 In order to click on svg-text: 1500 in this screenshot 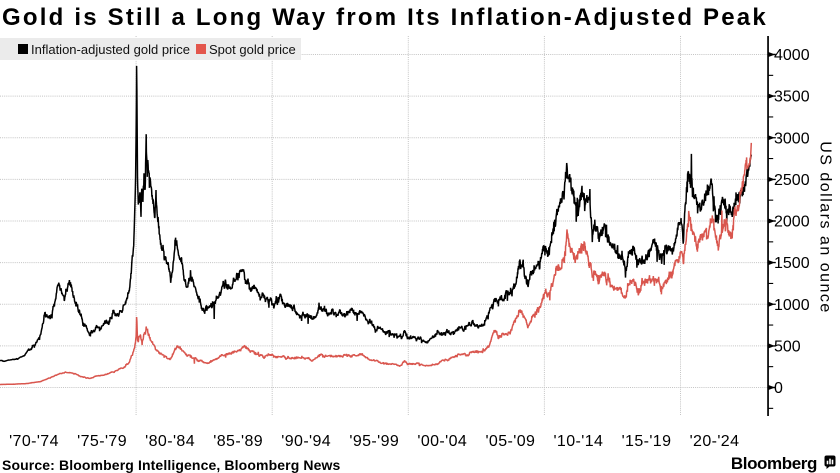, I will do `click(792, 263)`.